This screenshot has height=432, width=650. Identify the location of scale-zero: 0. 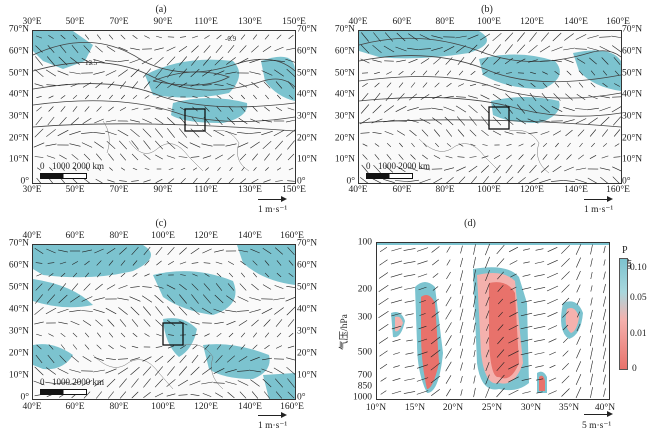
(368, 166).